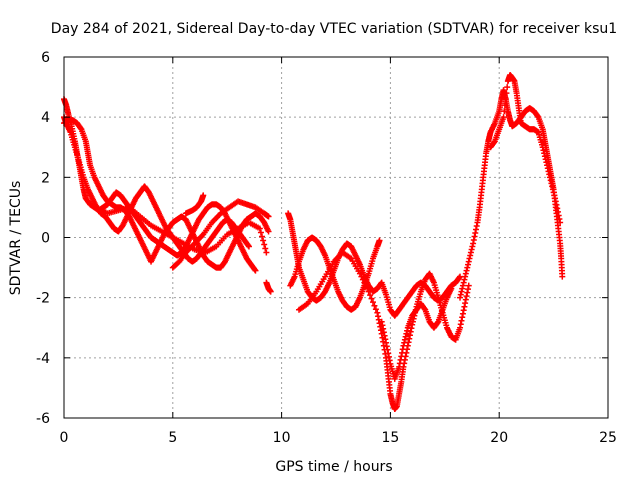 This screenshot has width=640, height=480. What do you see at coordinates (43, 419) in the screenshot?
I see `y-tick-label: -6` at bounding box center [43, 419].